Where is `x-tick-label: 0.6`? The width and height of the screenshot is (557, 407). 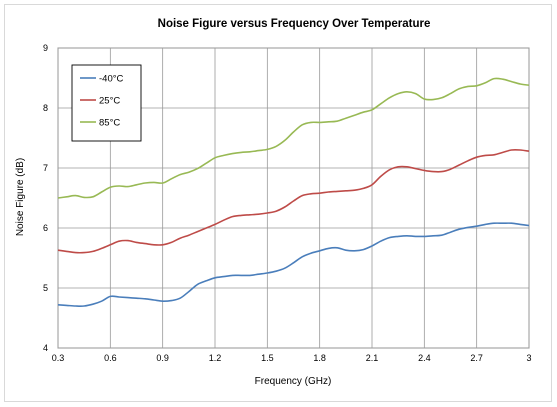 x-tick-label: 0.6 is located at coordinates (110, 358).